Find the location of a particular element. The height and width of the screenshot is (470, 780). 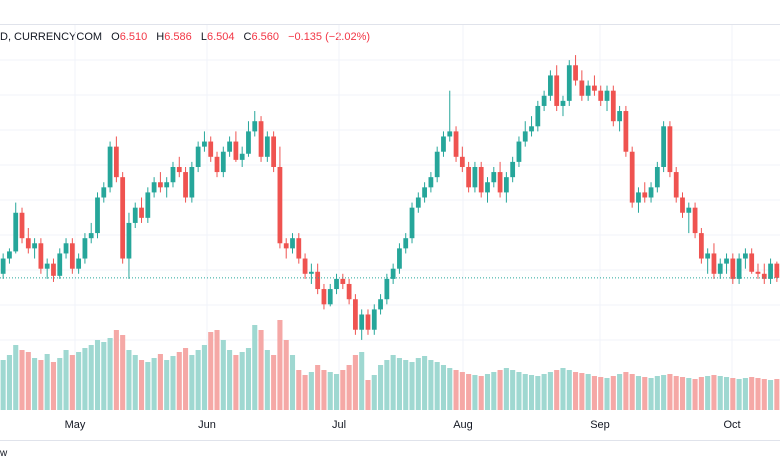

x-axis-label: Aug is located at coordinates (463, 425).